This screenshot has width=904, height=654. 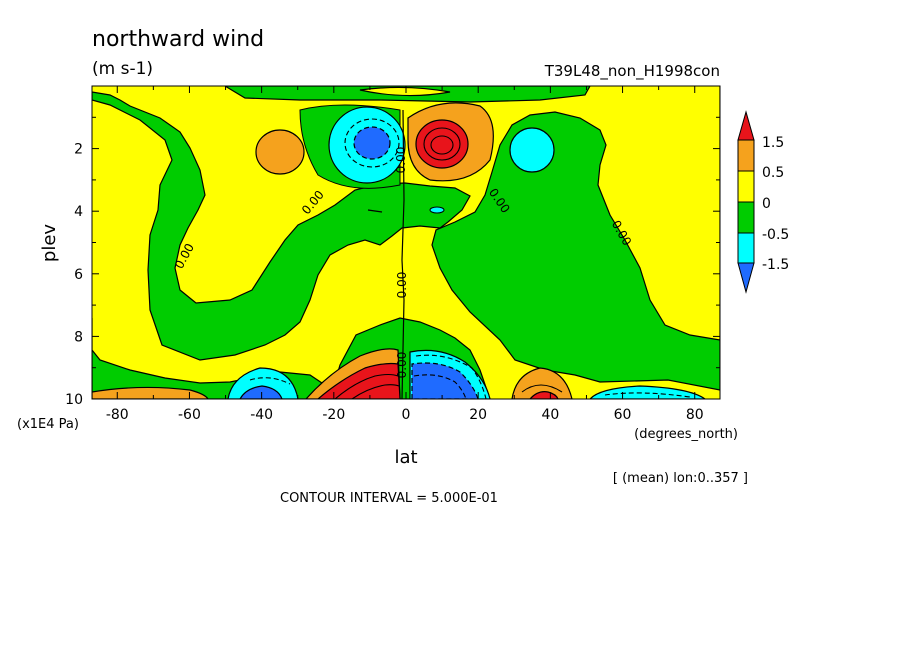 I want to click on chart-title: northward wind, so click(x=178, y=39).